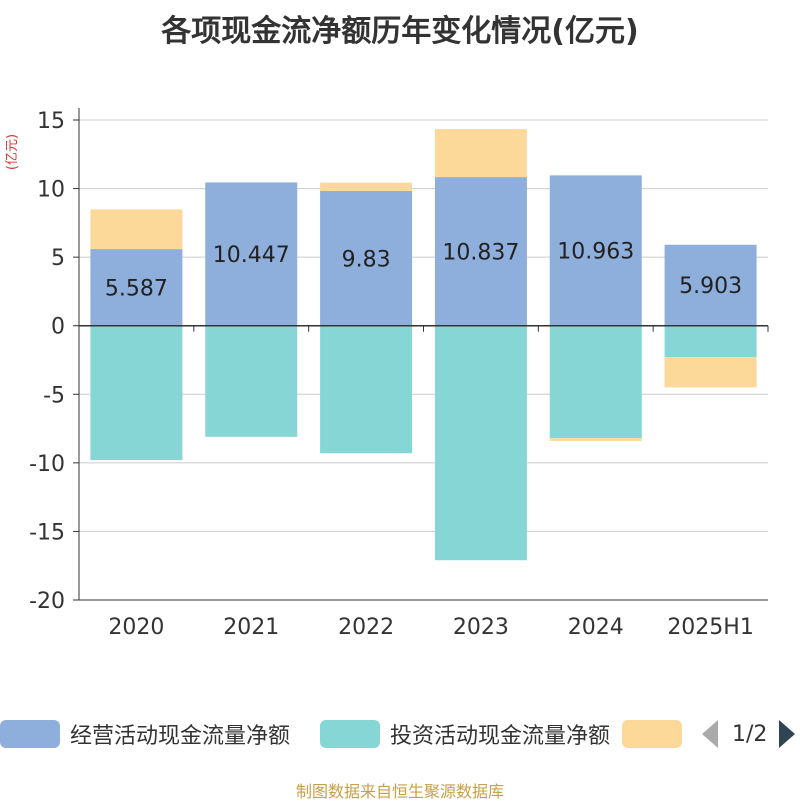  Describe the element at coordinates (481, 627) in the screenshot. I see `x-tick-label: 2023` at that location.